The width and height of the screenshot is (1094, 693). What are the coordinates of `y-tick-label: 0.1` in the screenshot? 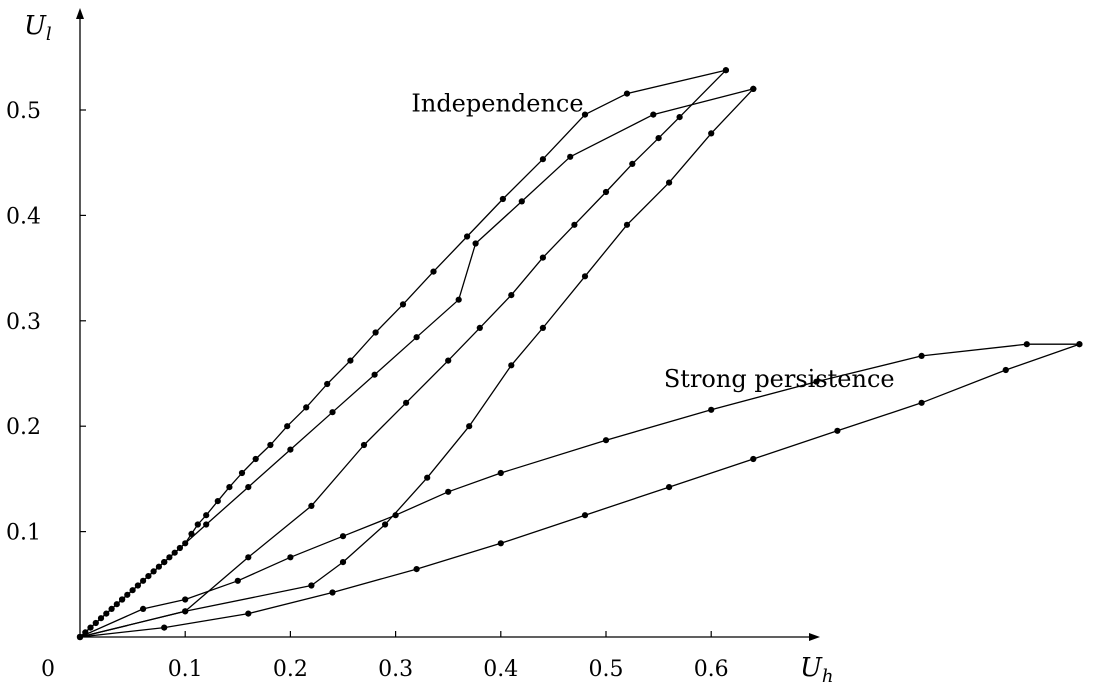 It's located at (23, 533).